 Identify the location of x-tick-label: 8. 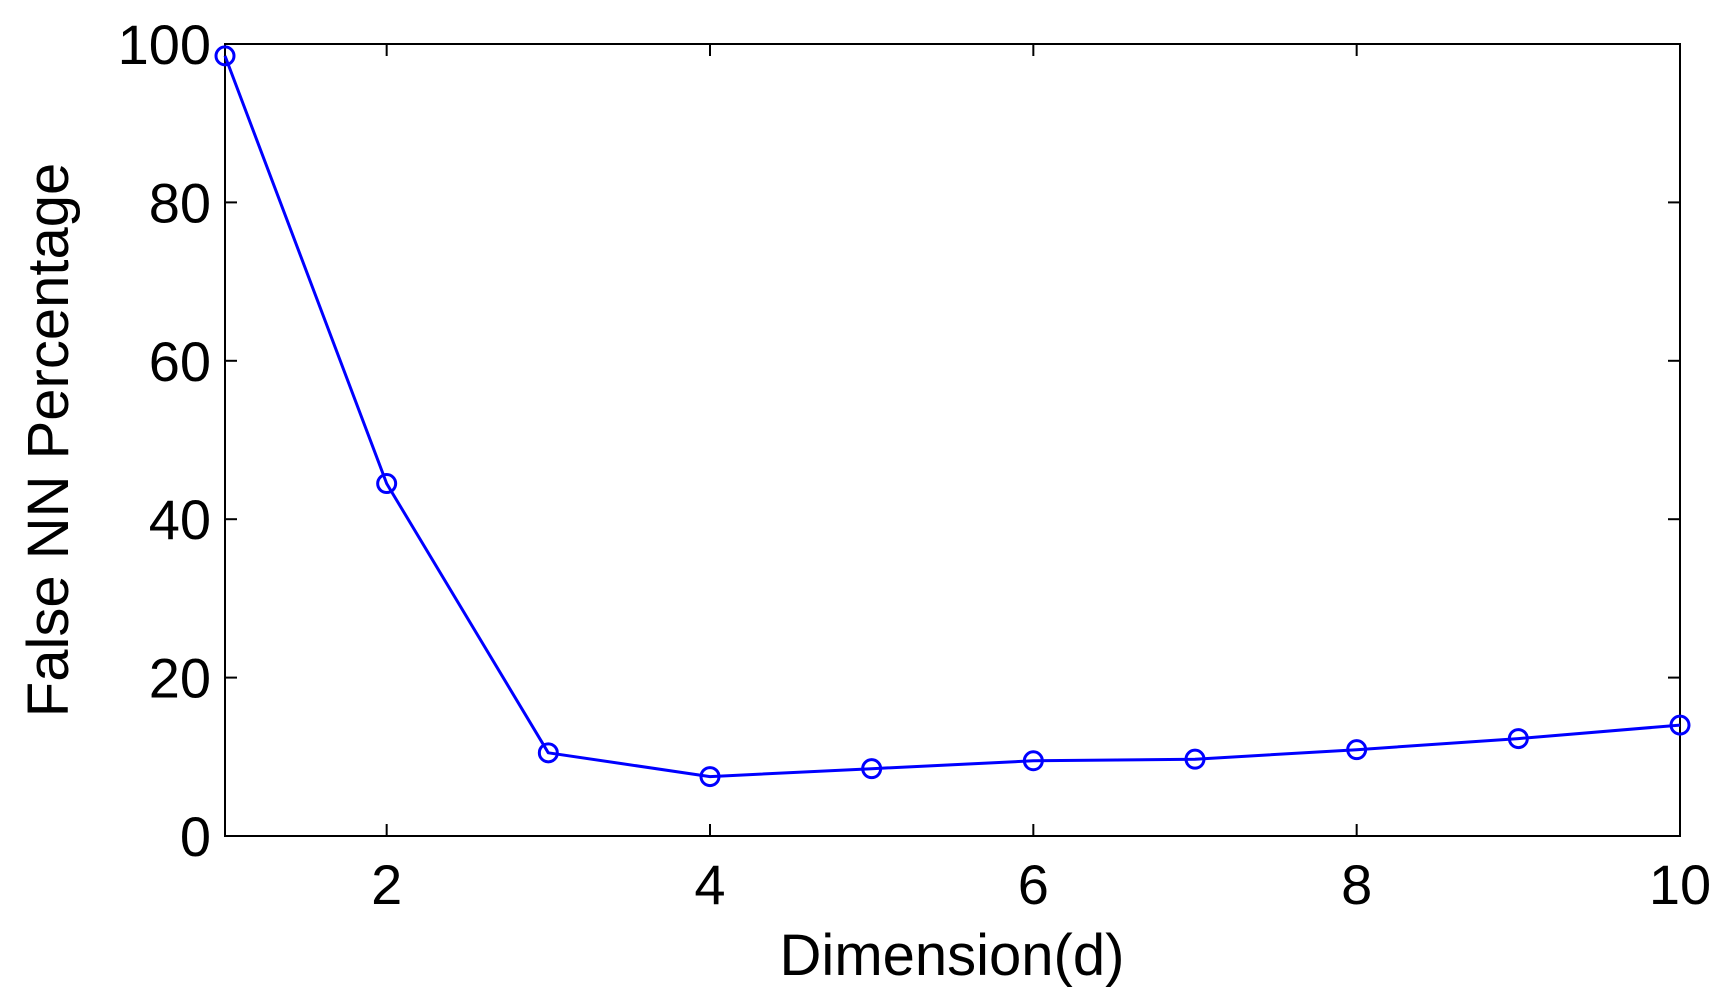
(1356, 884).